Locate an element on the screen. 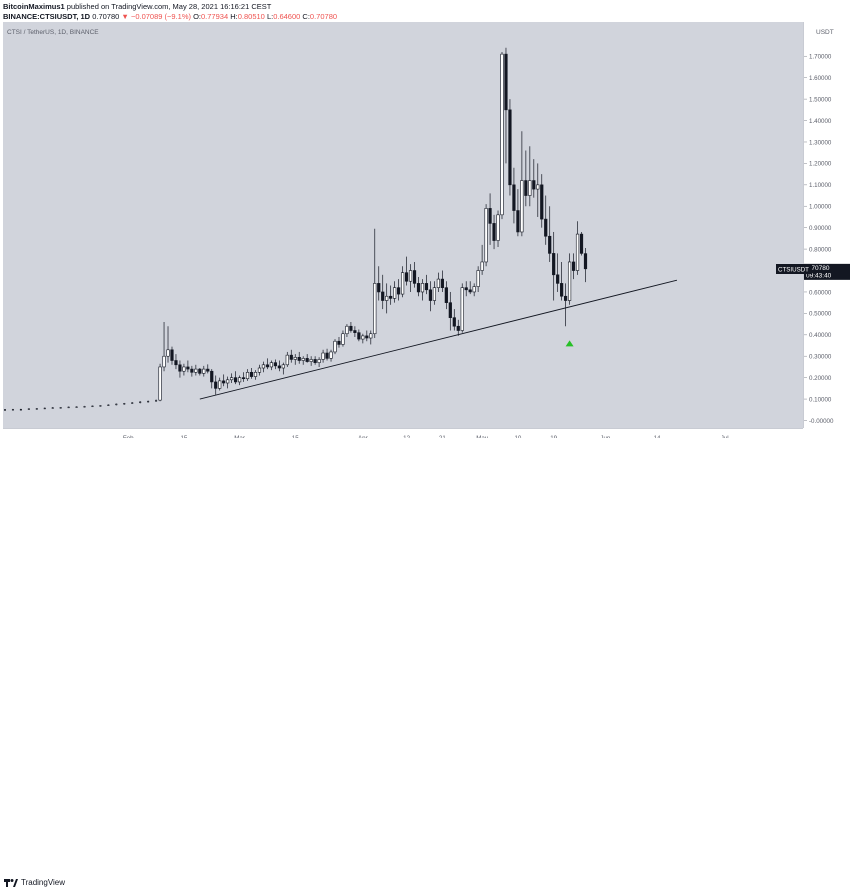 The width and height of the screenshot is (850, 889). support-trendline is located at coordinates (438, 339).